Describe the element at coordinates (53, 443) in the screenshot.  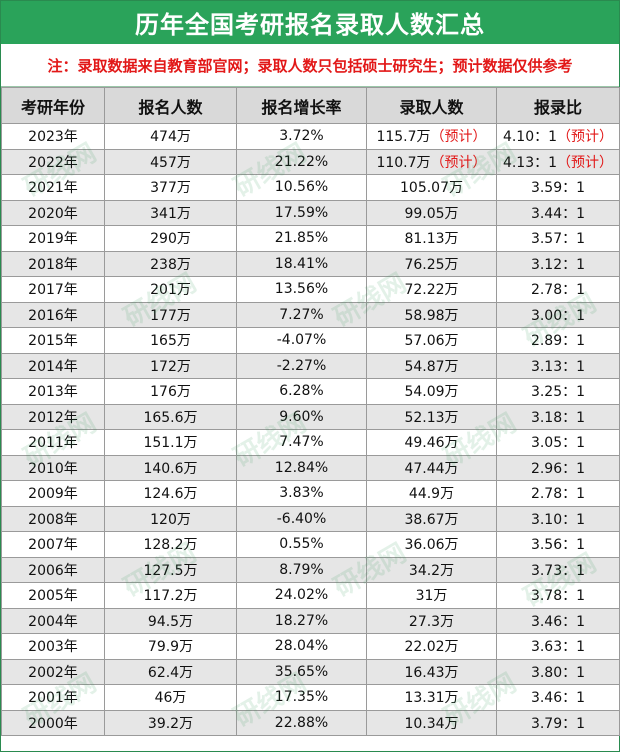
I see `cell-year-value: 2011年` at that location.